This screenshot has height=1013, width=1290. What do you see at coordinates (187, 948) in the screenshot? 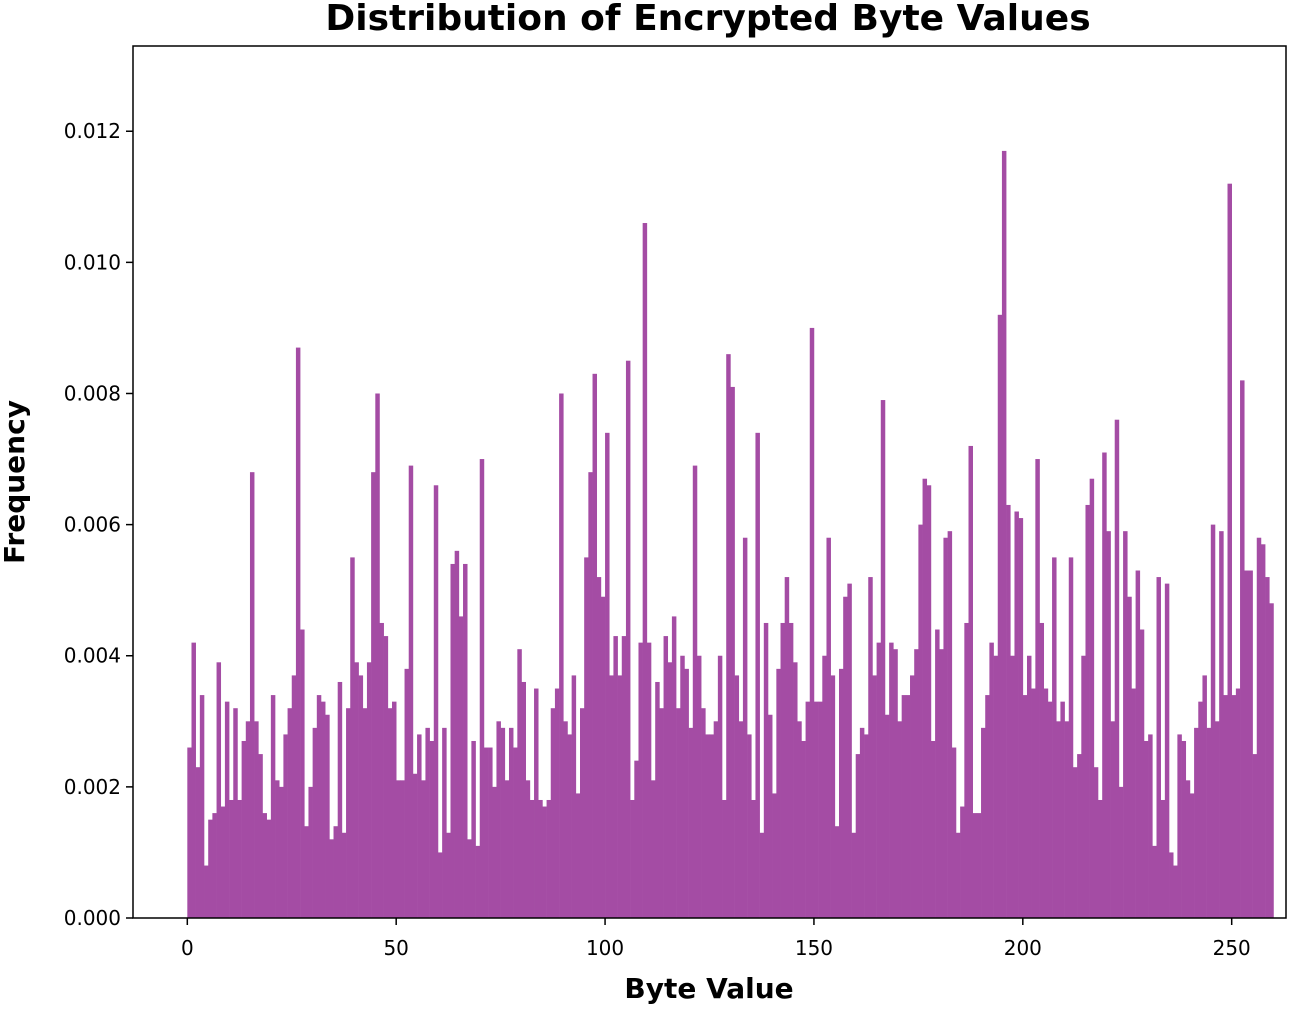
I see `x-tick-label: 0` at bounding box center [187, 948].